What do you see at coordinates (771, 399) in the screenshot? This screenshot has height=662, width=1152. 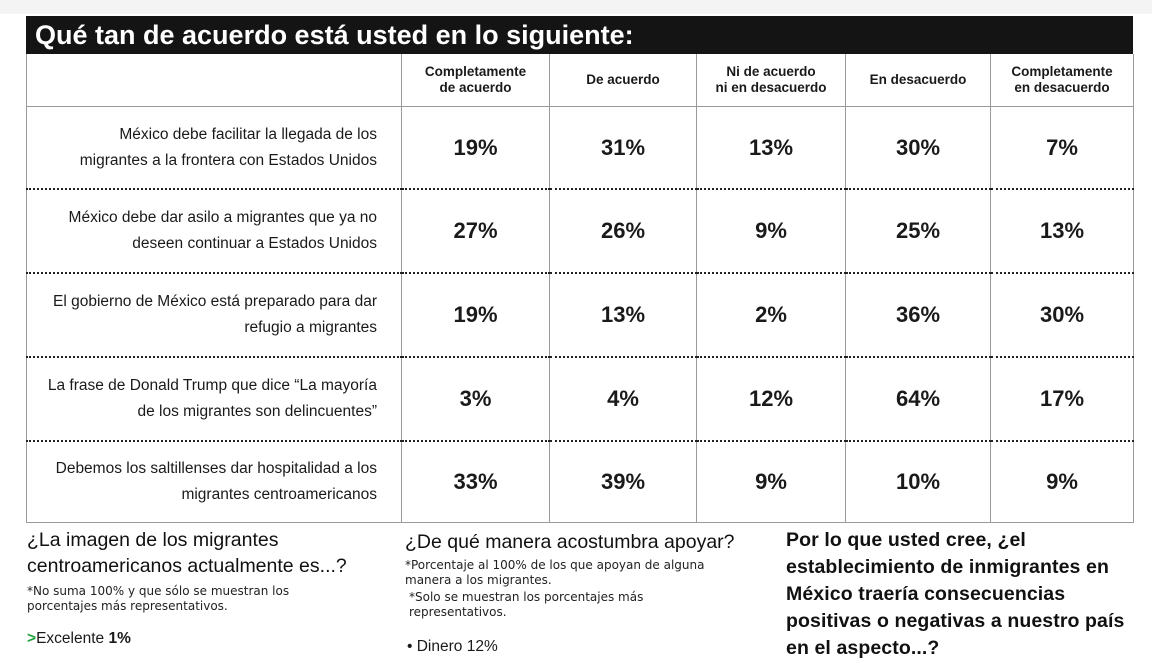 I see `value-cell: 12%` at bounding box center [771, 399].